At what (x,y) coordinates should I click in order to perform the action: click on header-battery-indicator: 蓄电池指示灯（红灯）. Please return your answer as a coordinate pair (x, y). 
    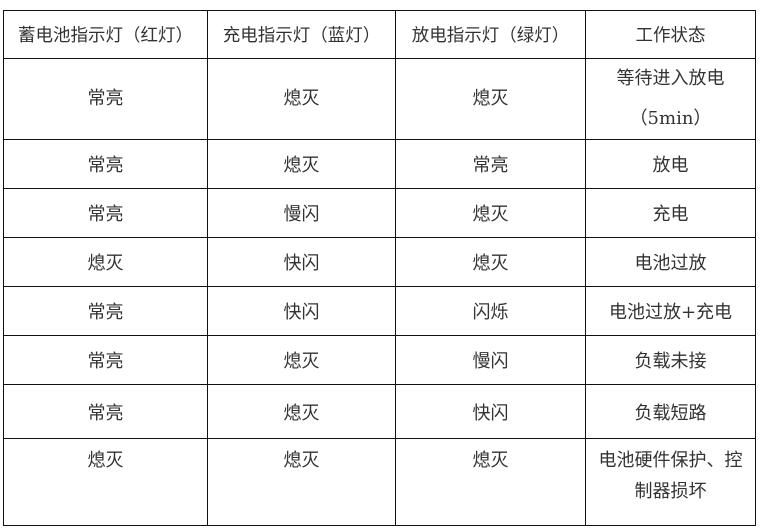
    Looking at the image, I should click on (105, 34).